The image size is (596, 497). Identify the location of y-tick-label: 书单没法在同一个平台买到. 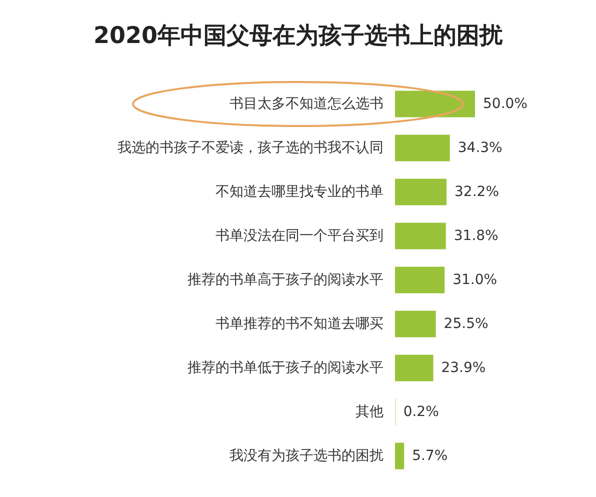
(300, 236).